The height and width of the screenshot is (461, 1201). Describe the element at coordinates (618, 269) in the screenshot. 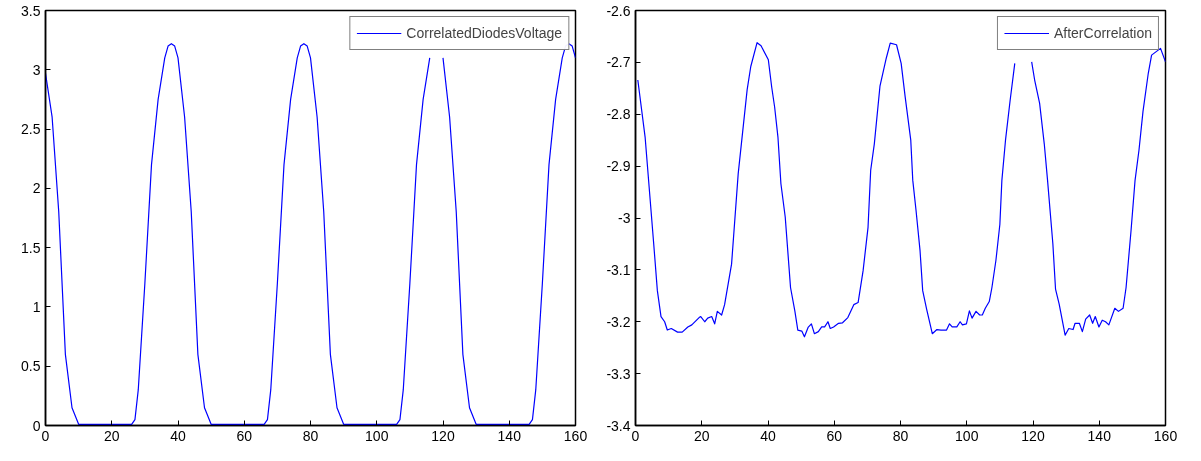

I see `y-tick-label: -3.1` at that location.